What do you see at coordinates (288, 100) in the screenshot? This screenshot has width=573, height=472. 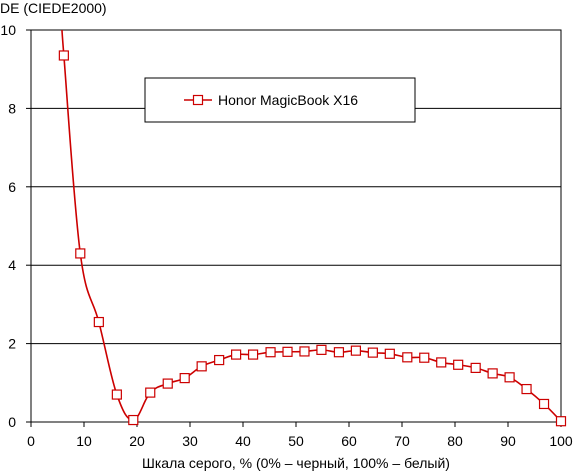 I see `legend-label: Honor MagicBook X16` at bounding box center [288, 100].